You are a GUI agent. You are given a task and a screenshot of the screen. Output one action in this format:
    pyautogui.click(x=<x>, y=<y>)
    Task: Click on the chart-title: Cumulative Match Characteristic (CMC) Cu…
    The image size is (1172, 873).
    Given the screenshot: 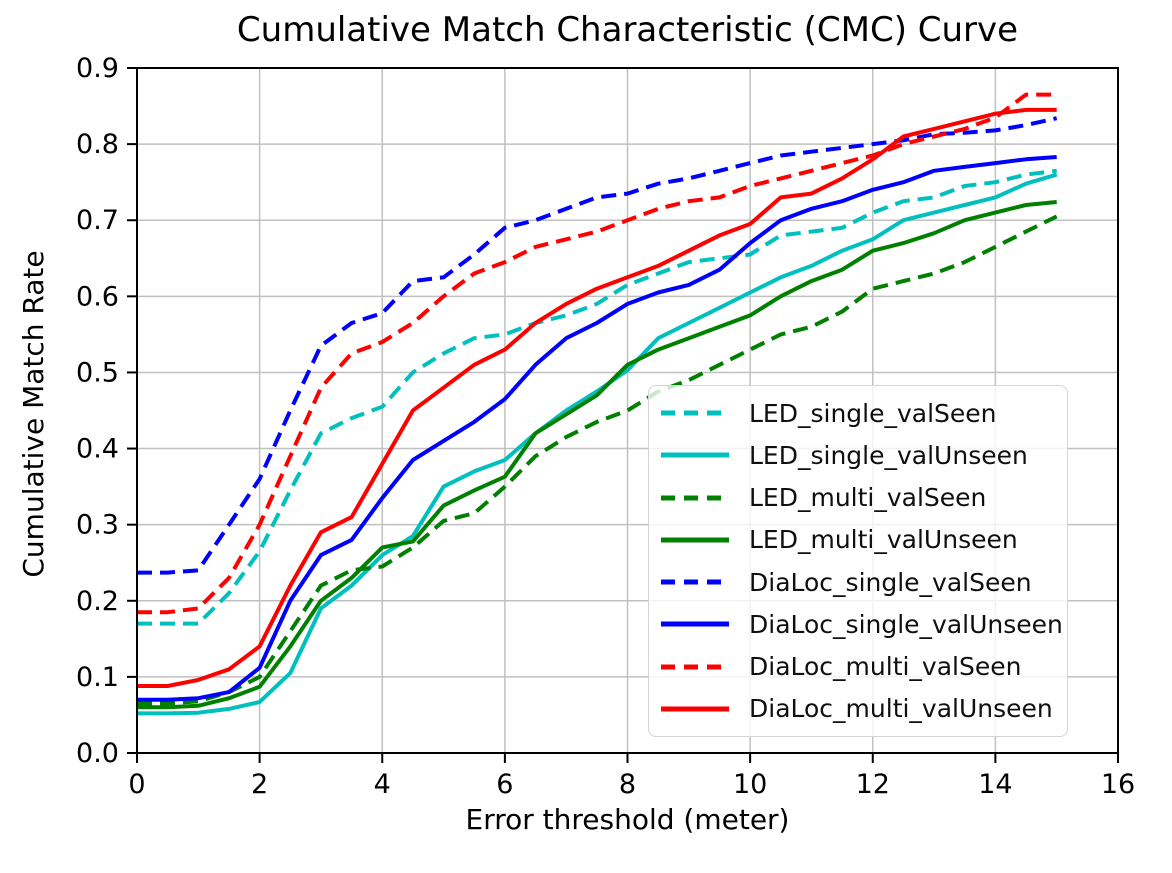 What is the action you would take?
    pyautogui.click(x=627, y=30)
    